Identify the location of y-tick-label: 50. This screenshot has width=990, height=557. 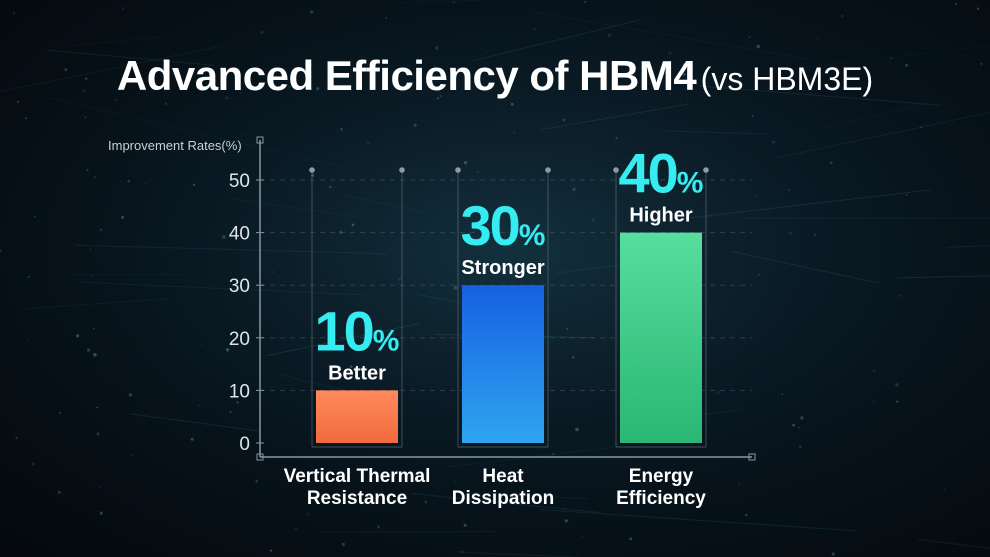
(239, 181).